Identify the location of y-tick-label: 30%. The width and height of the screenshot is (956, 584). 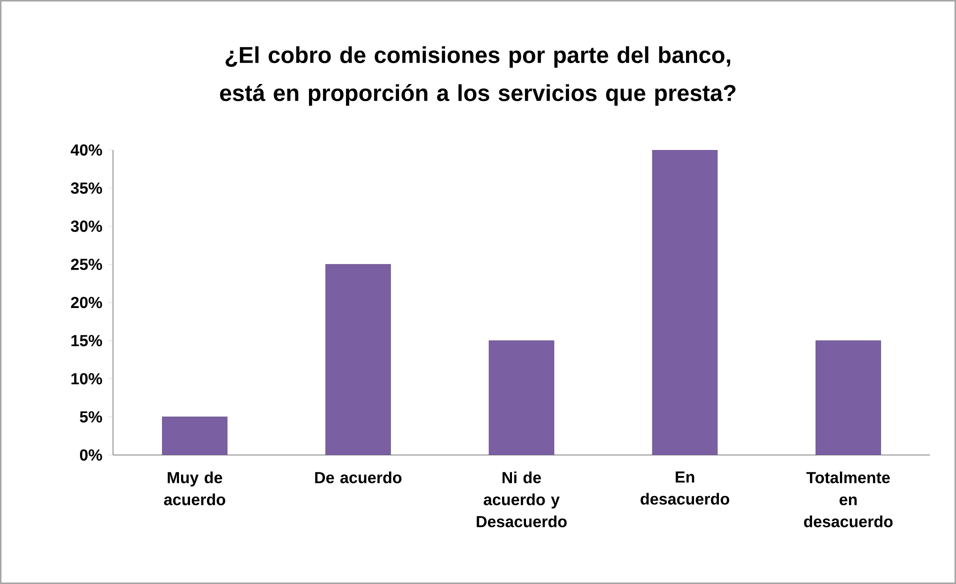
(86, 226).